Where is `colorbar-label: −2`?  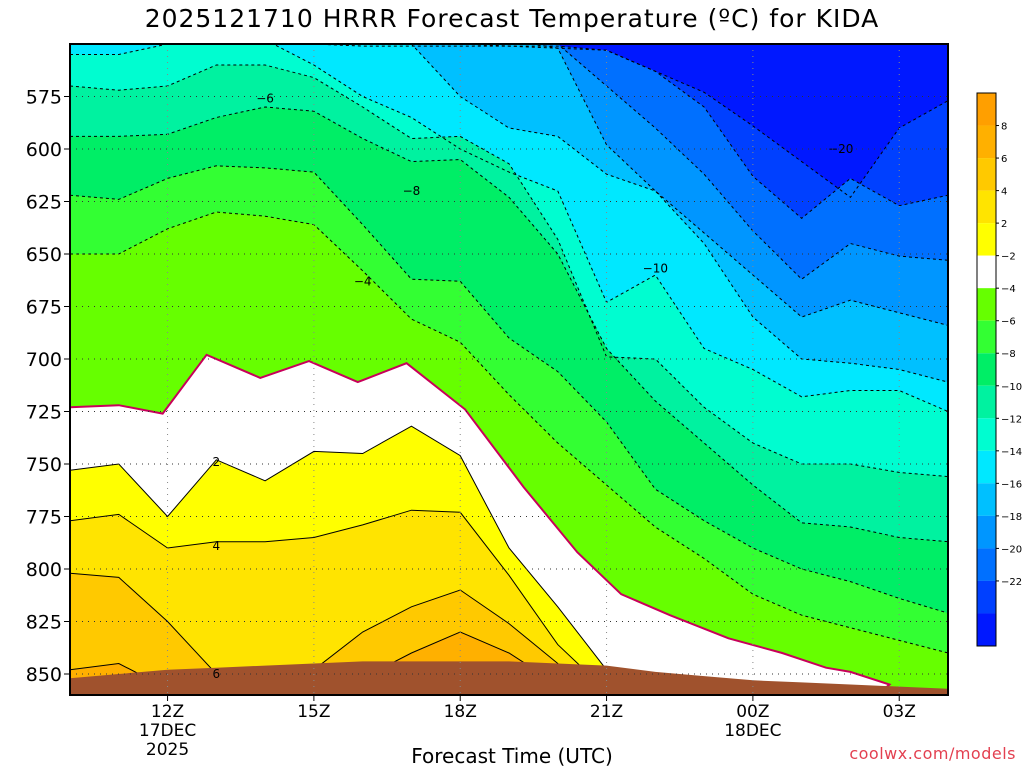 colorbar-label: −2 is located at coordinates (1008, 257).